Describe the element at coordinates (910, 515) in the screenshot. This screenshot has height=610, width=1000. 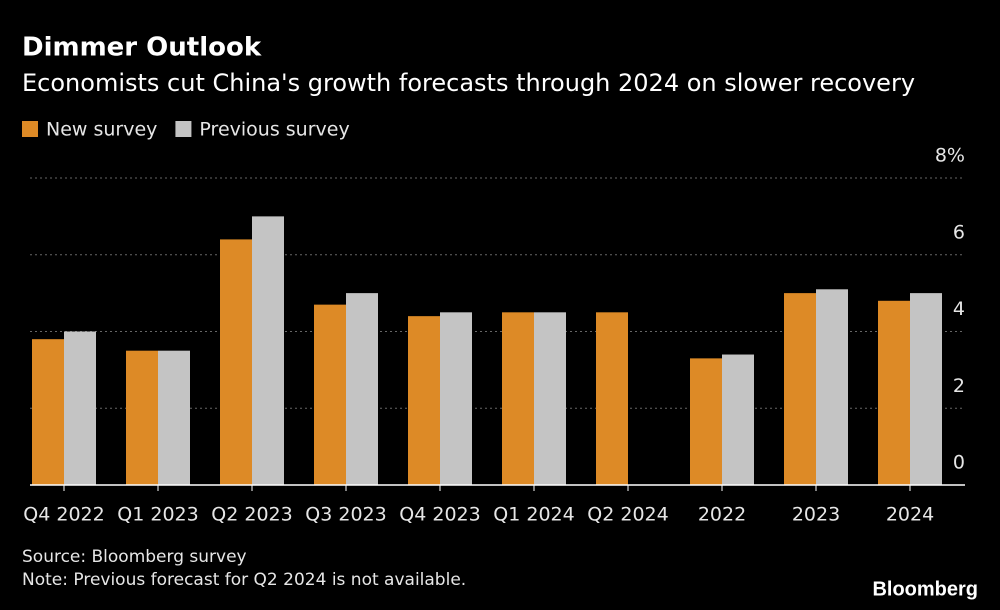
I see `x-tick-label: 2024` at that location.